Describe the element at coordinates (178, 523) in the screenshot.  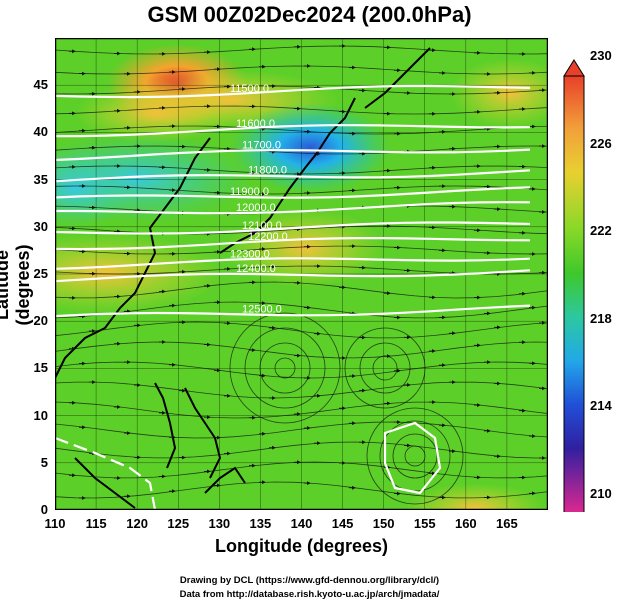
I see `x-tick-label: 125` at that location.